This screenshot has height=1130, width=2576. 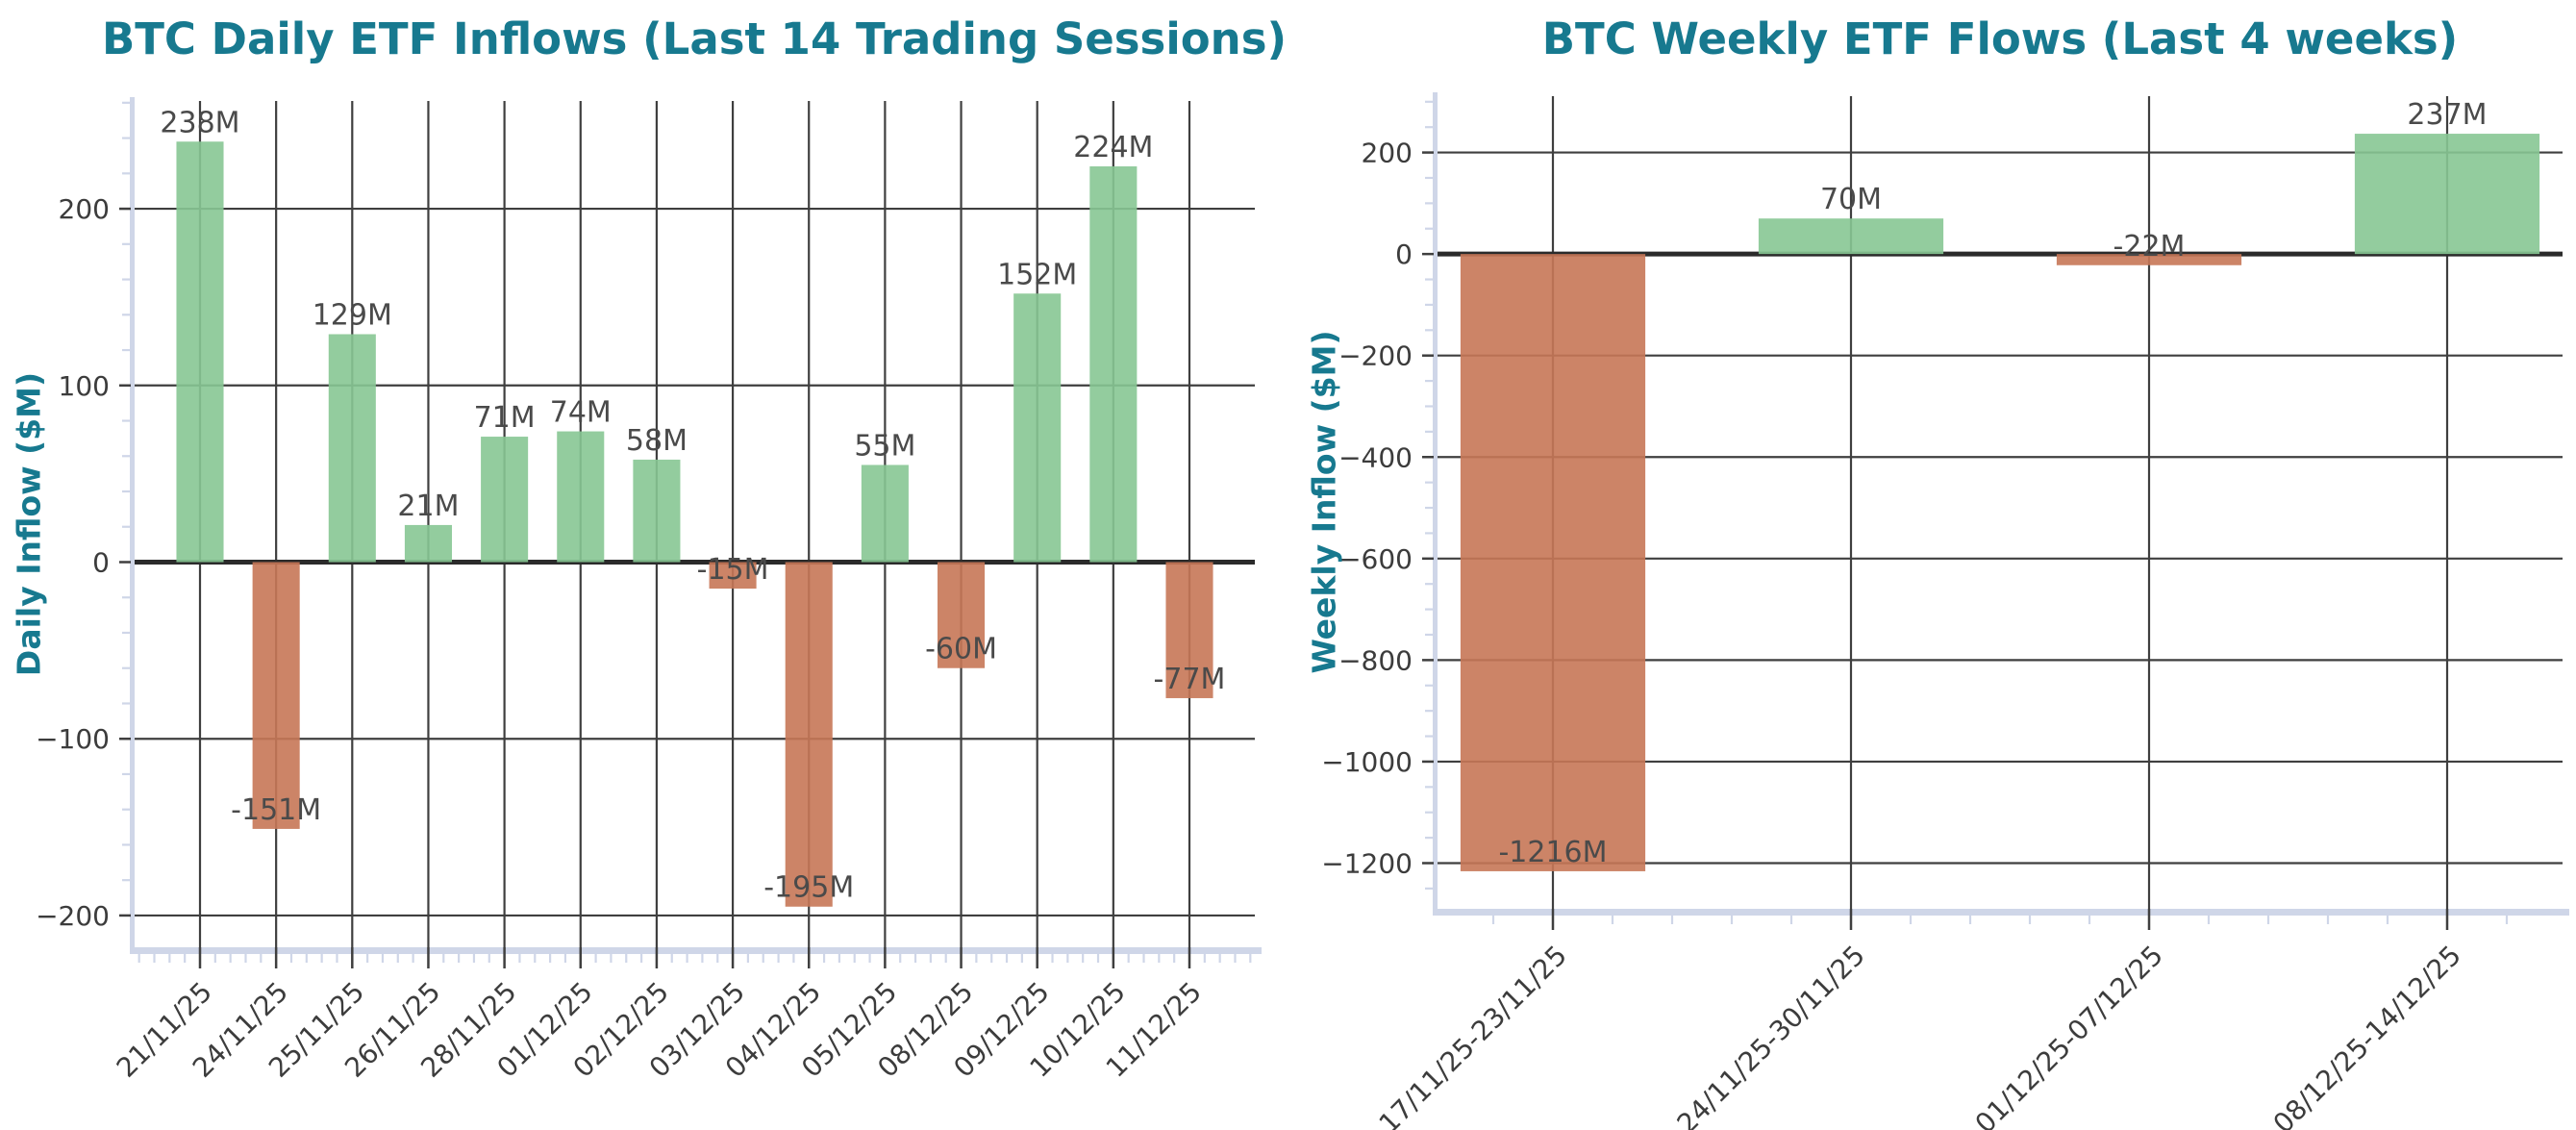 I want to click on x-tick-label: 01/12/25-07/12/25, so click(x=2069, y=1035).